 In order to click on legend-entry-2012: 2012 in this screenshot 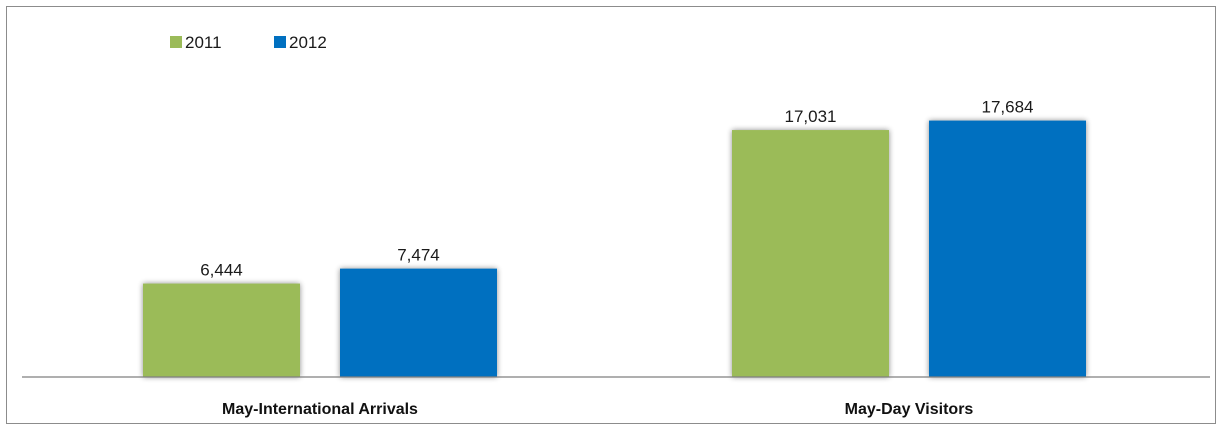, I will do `click(308, 42)`.